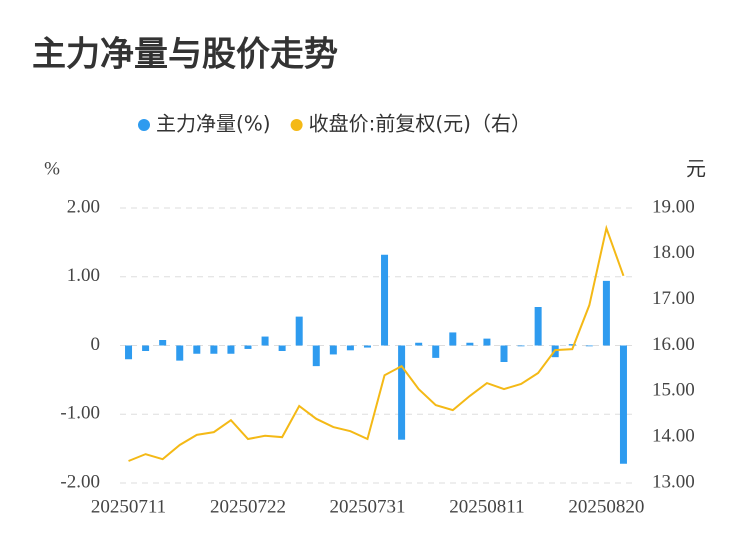 Image resolution: width=750 pixels, height=558 pixels. I want to click on y-tick-label: -1.00, so click(80, 413).